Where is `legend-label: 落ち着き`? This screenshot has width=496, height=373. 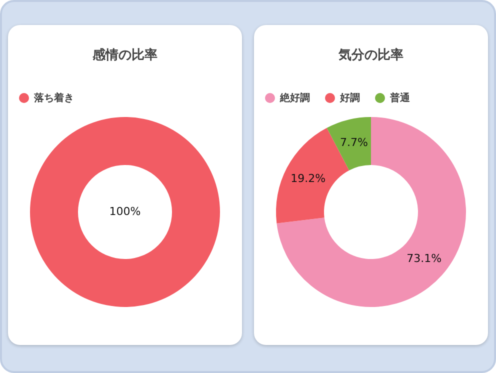
legend-label: 落ち着き is located at coordinates (53, 98).